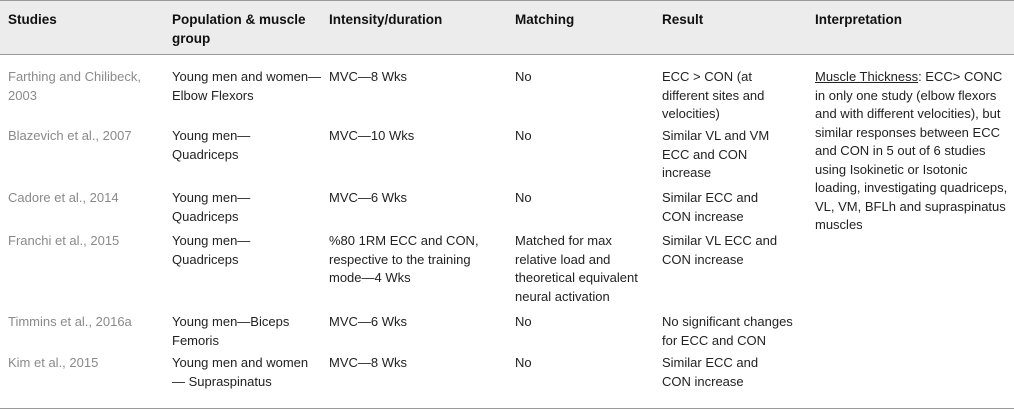  Describe the element at coordinates (507, 27) in the screenshot. I see `table-header-band` at that location.